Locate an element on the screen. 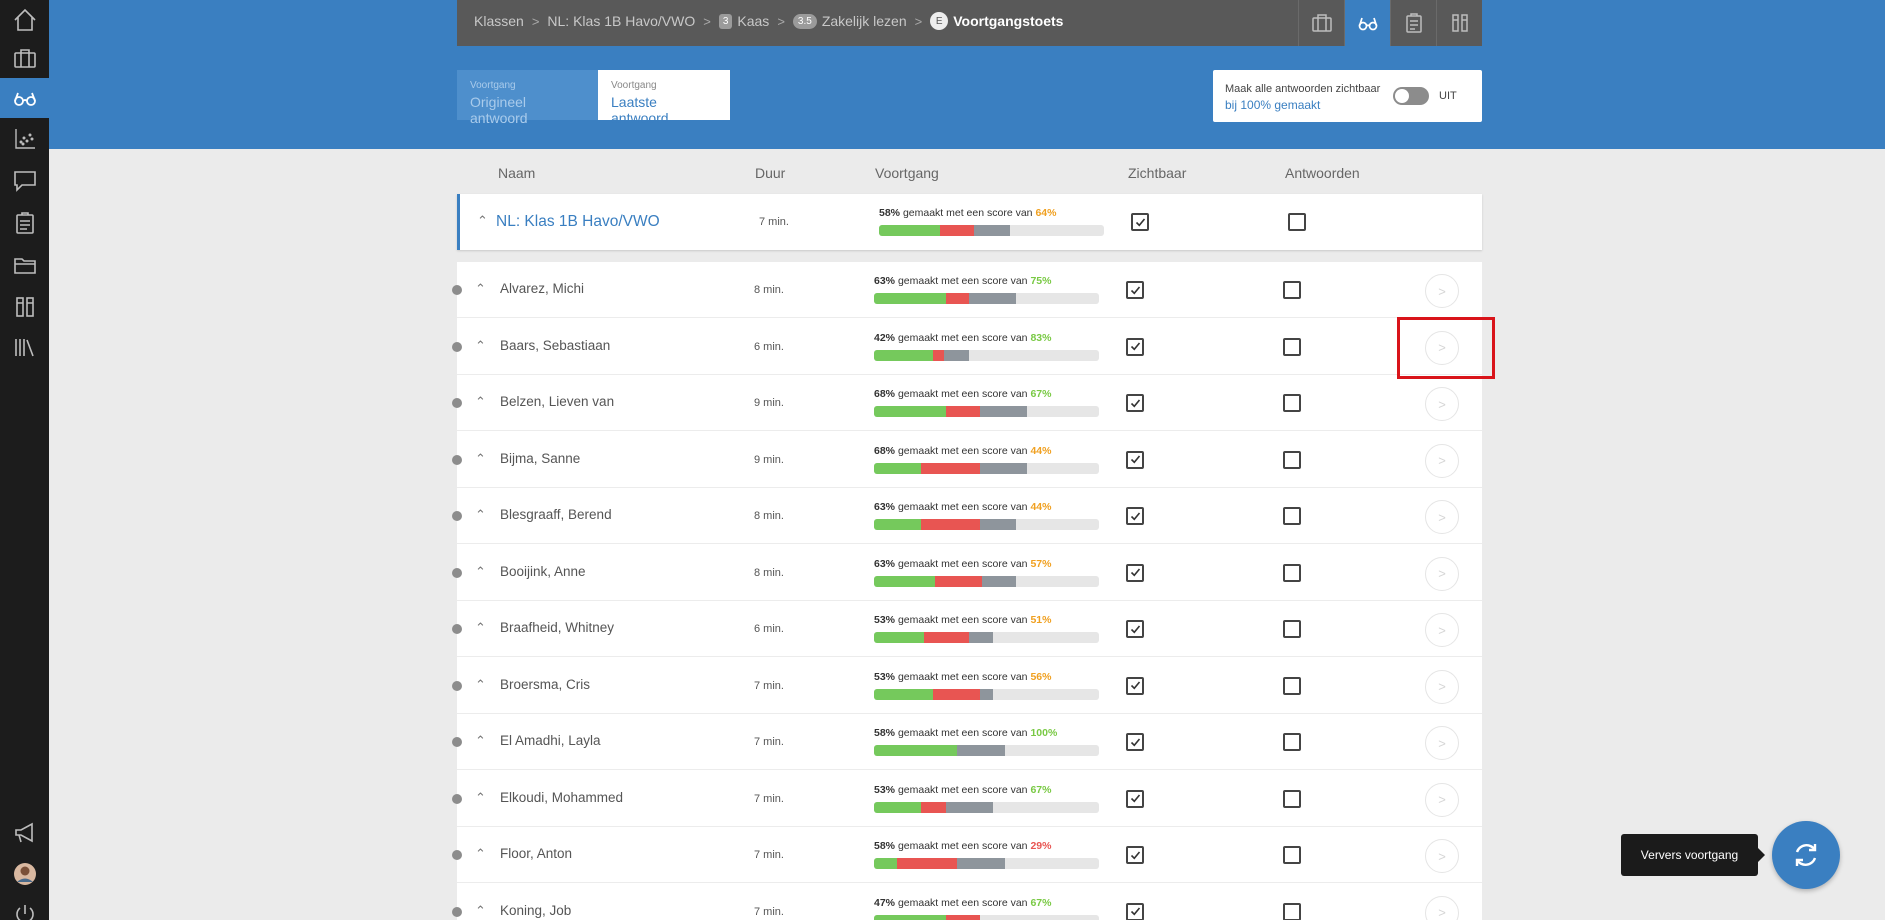  breadcrumb-chapter: Kaas is located at coordinates (753, 21).